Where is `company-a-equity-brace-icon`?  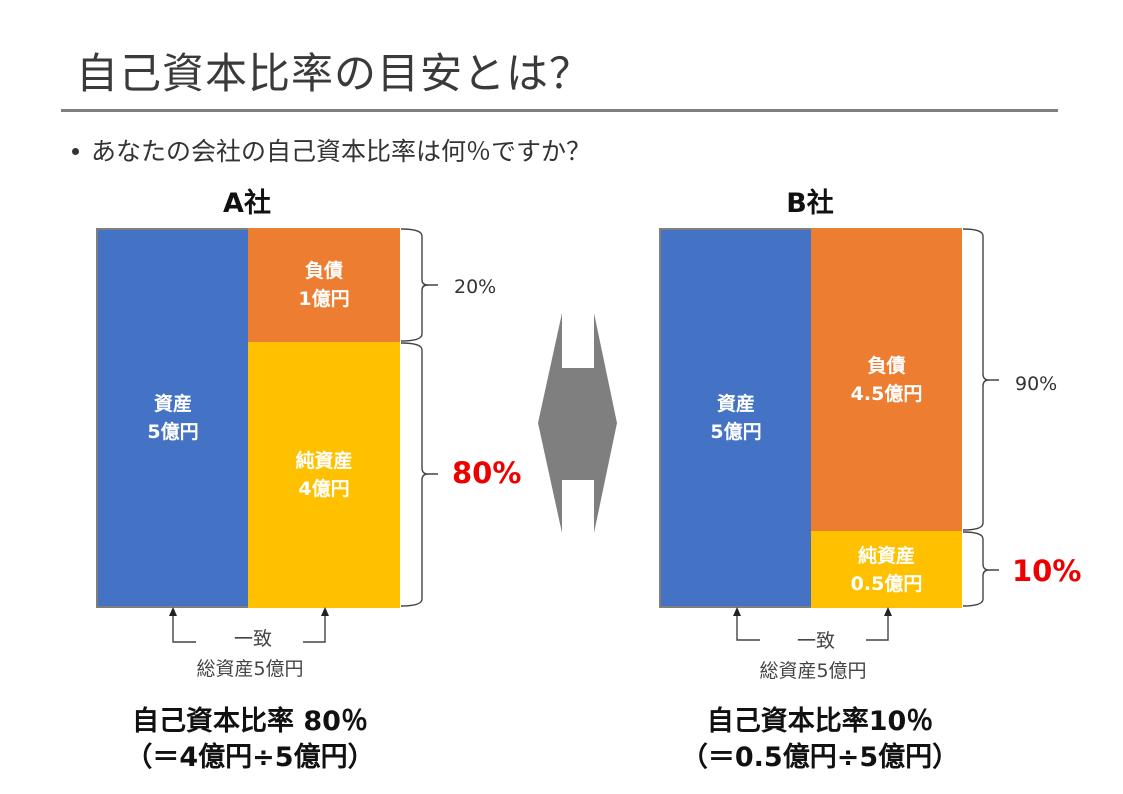
company-a-equity-brace-icon is located at coordinates (419, 474).